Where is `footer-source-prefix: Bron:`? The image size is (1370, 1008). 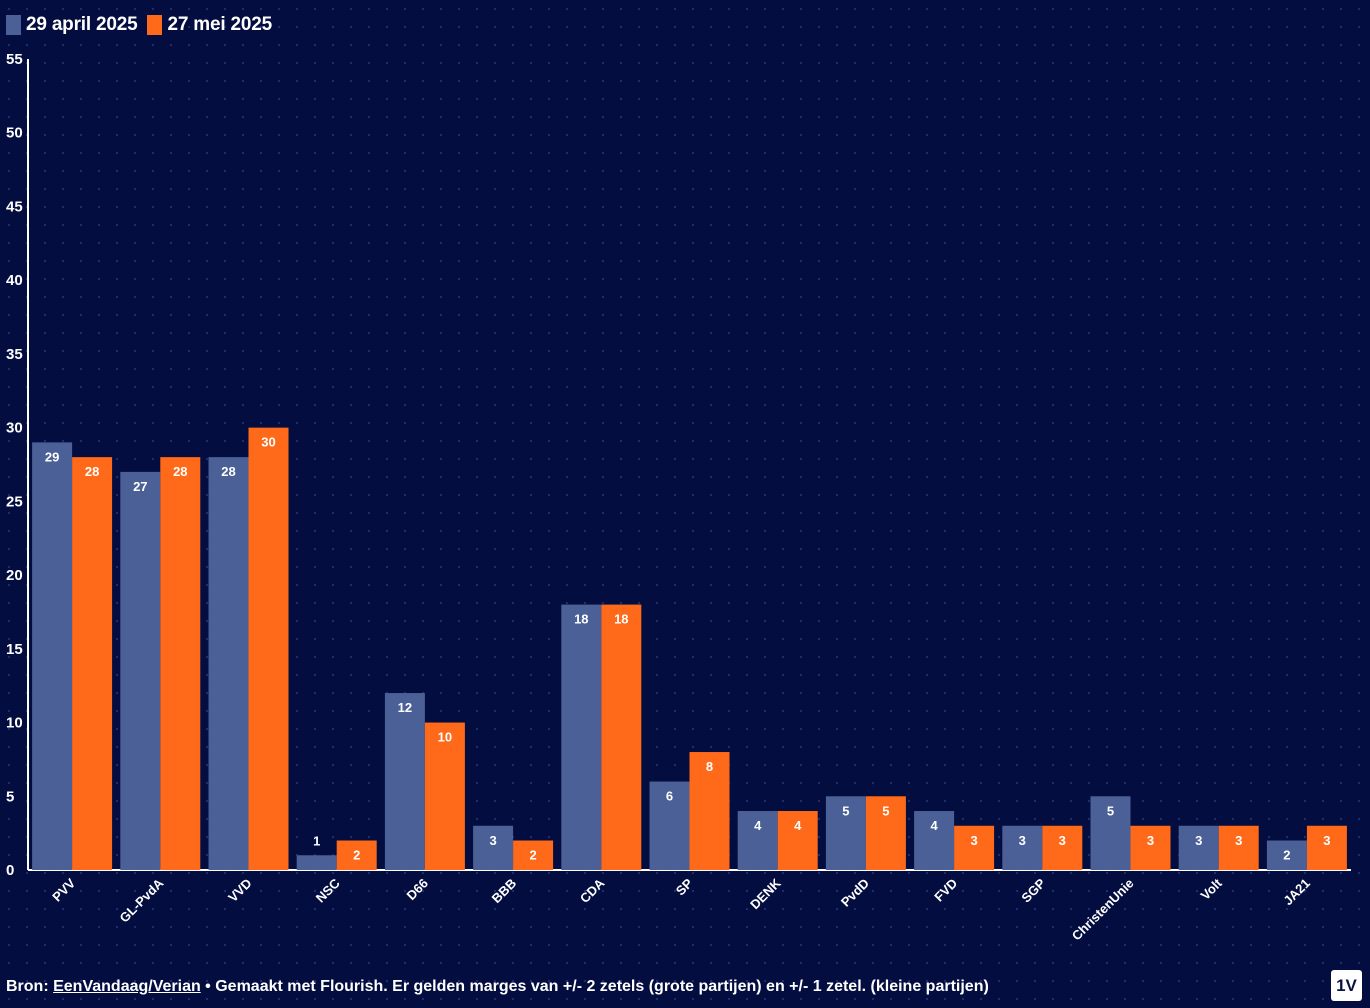
footer-source-prefix: Bron: is located at coordinates (30, 986).